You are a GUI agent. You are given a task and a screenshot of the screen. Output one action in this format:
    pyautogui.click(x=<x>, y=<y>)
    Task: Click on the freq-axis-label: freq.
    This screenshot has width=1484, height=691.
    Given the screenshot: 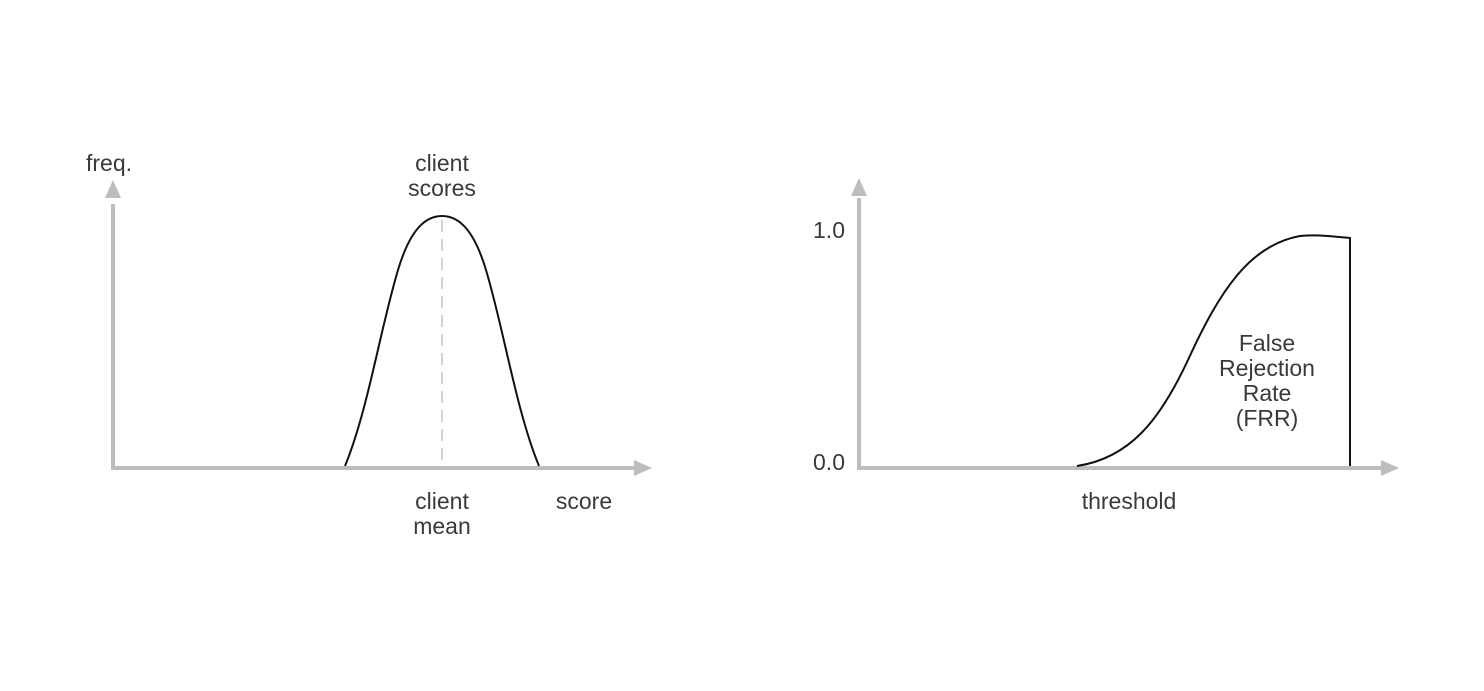 What is the action you would take?
    pyautogui.click(x=109, y=163)
    